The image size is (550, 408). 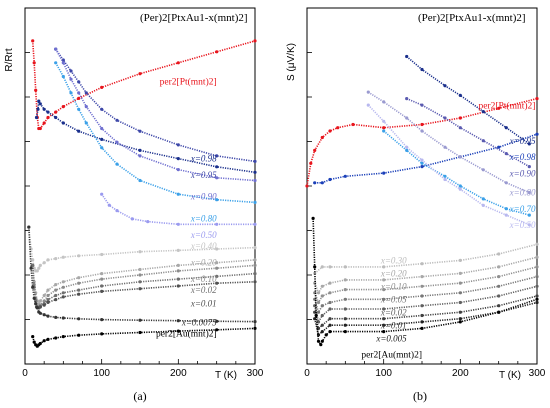 I want to click on series-label: x=0.02, so click(x=203, y=290).